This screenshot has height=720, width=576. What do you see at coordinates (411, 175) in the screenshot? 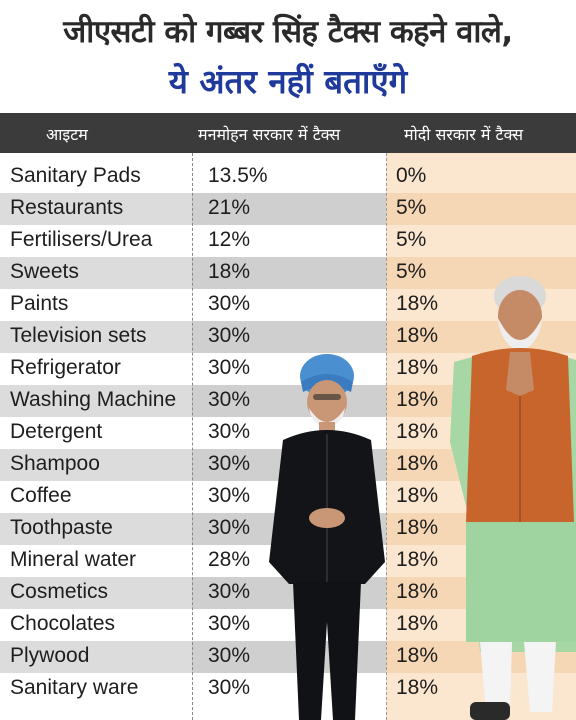
I see `modi-tax: 0%` at bounding box center [411, 175].